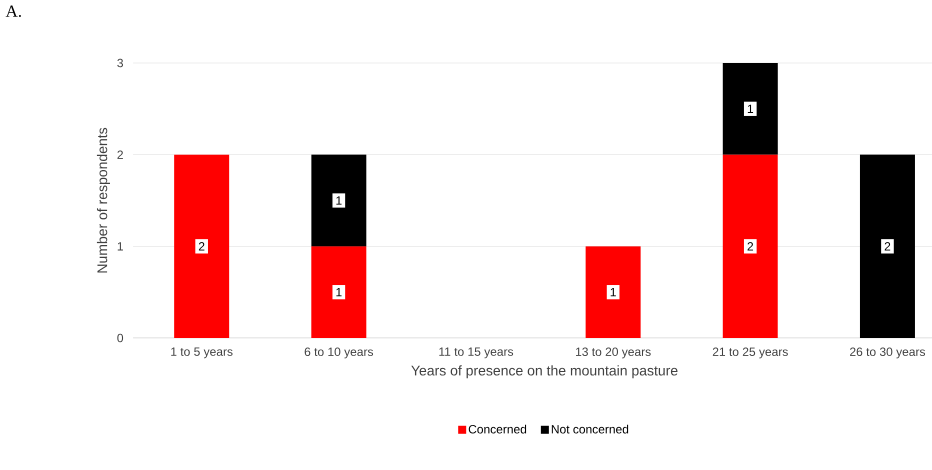  What do you see at coordinates (750, 353) in the screenshot?
I see `x-tick-label: 21 to 25 years` at bounding box center [750, 353].